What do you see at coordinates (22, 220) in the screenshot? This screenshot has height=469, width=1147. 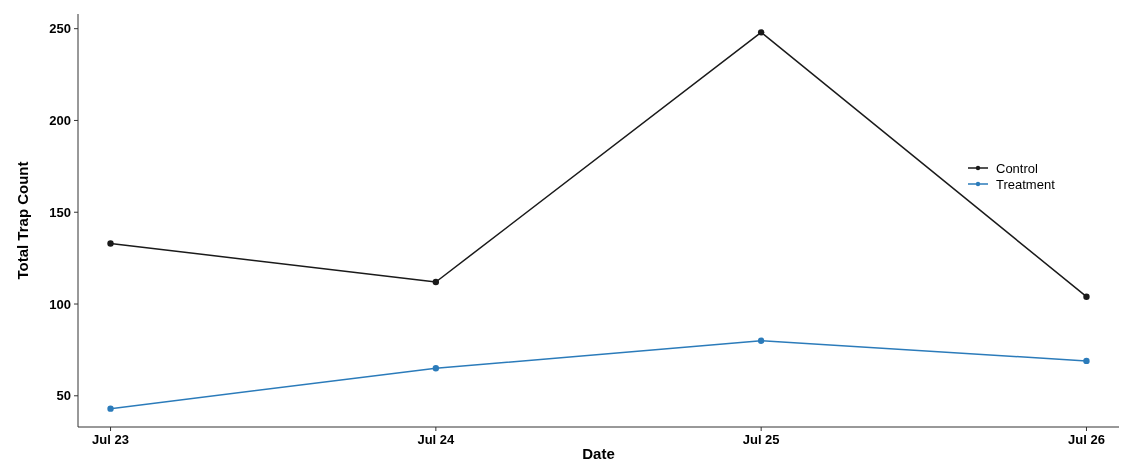 I see `y-axis-title: Total Trap Count` at bounding box center [22, 220].